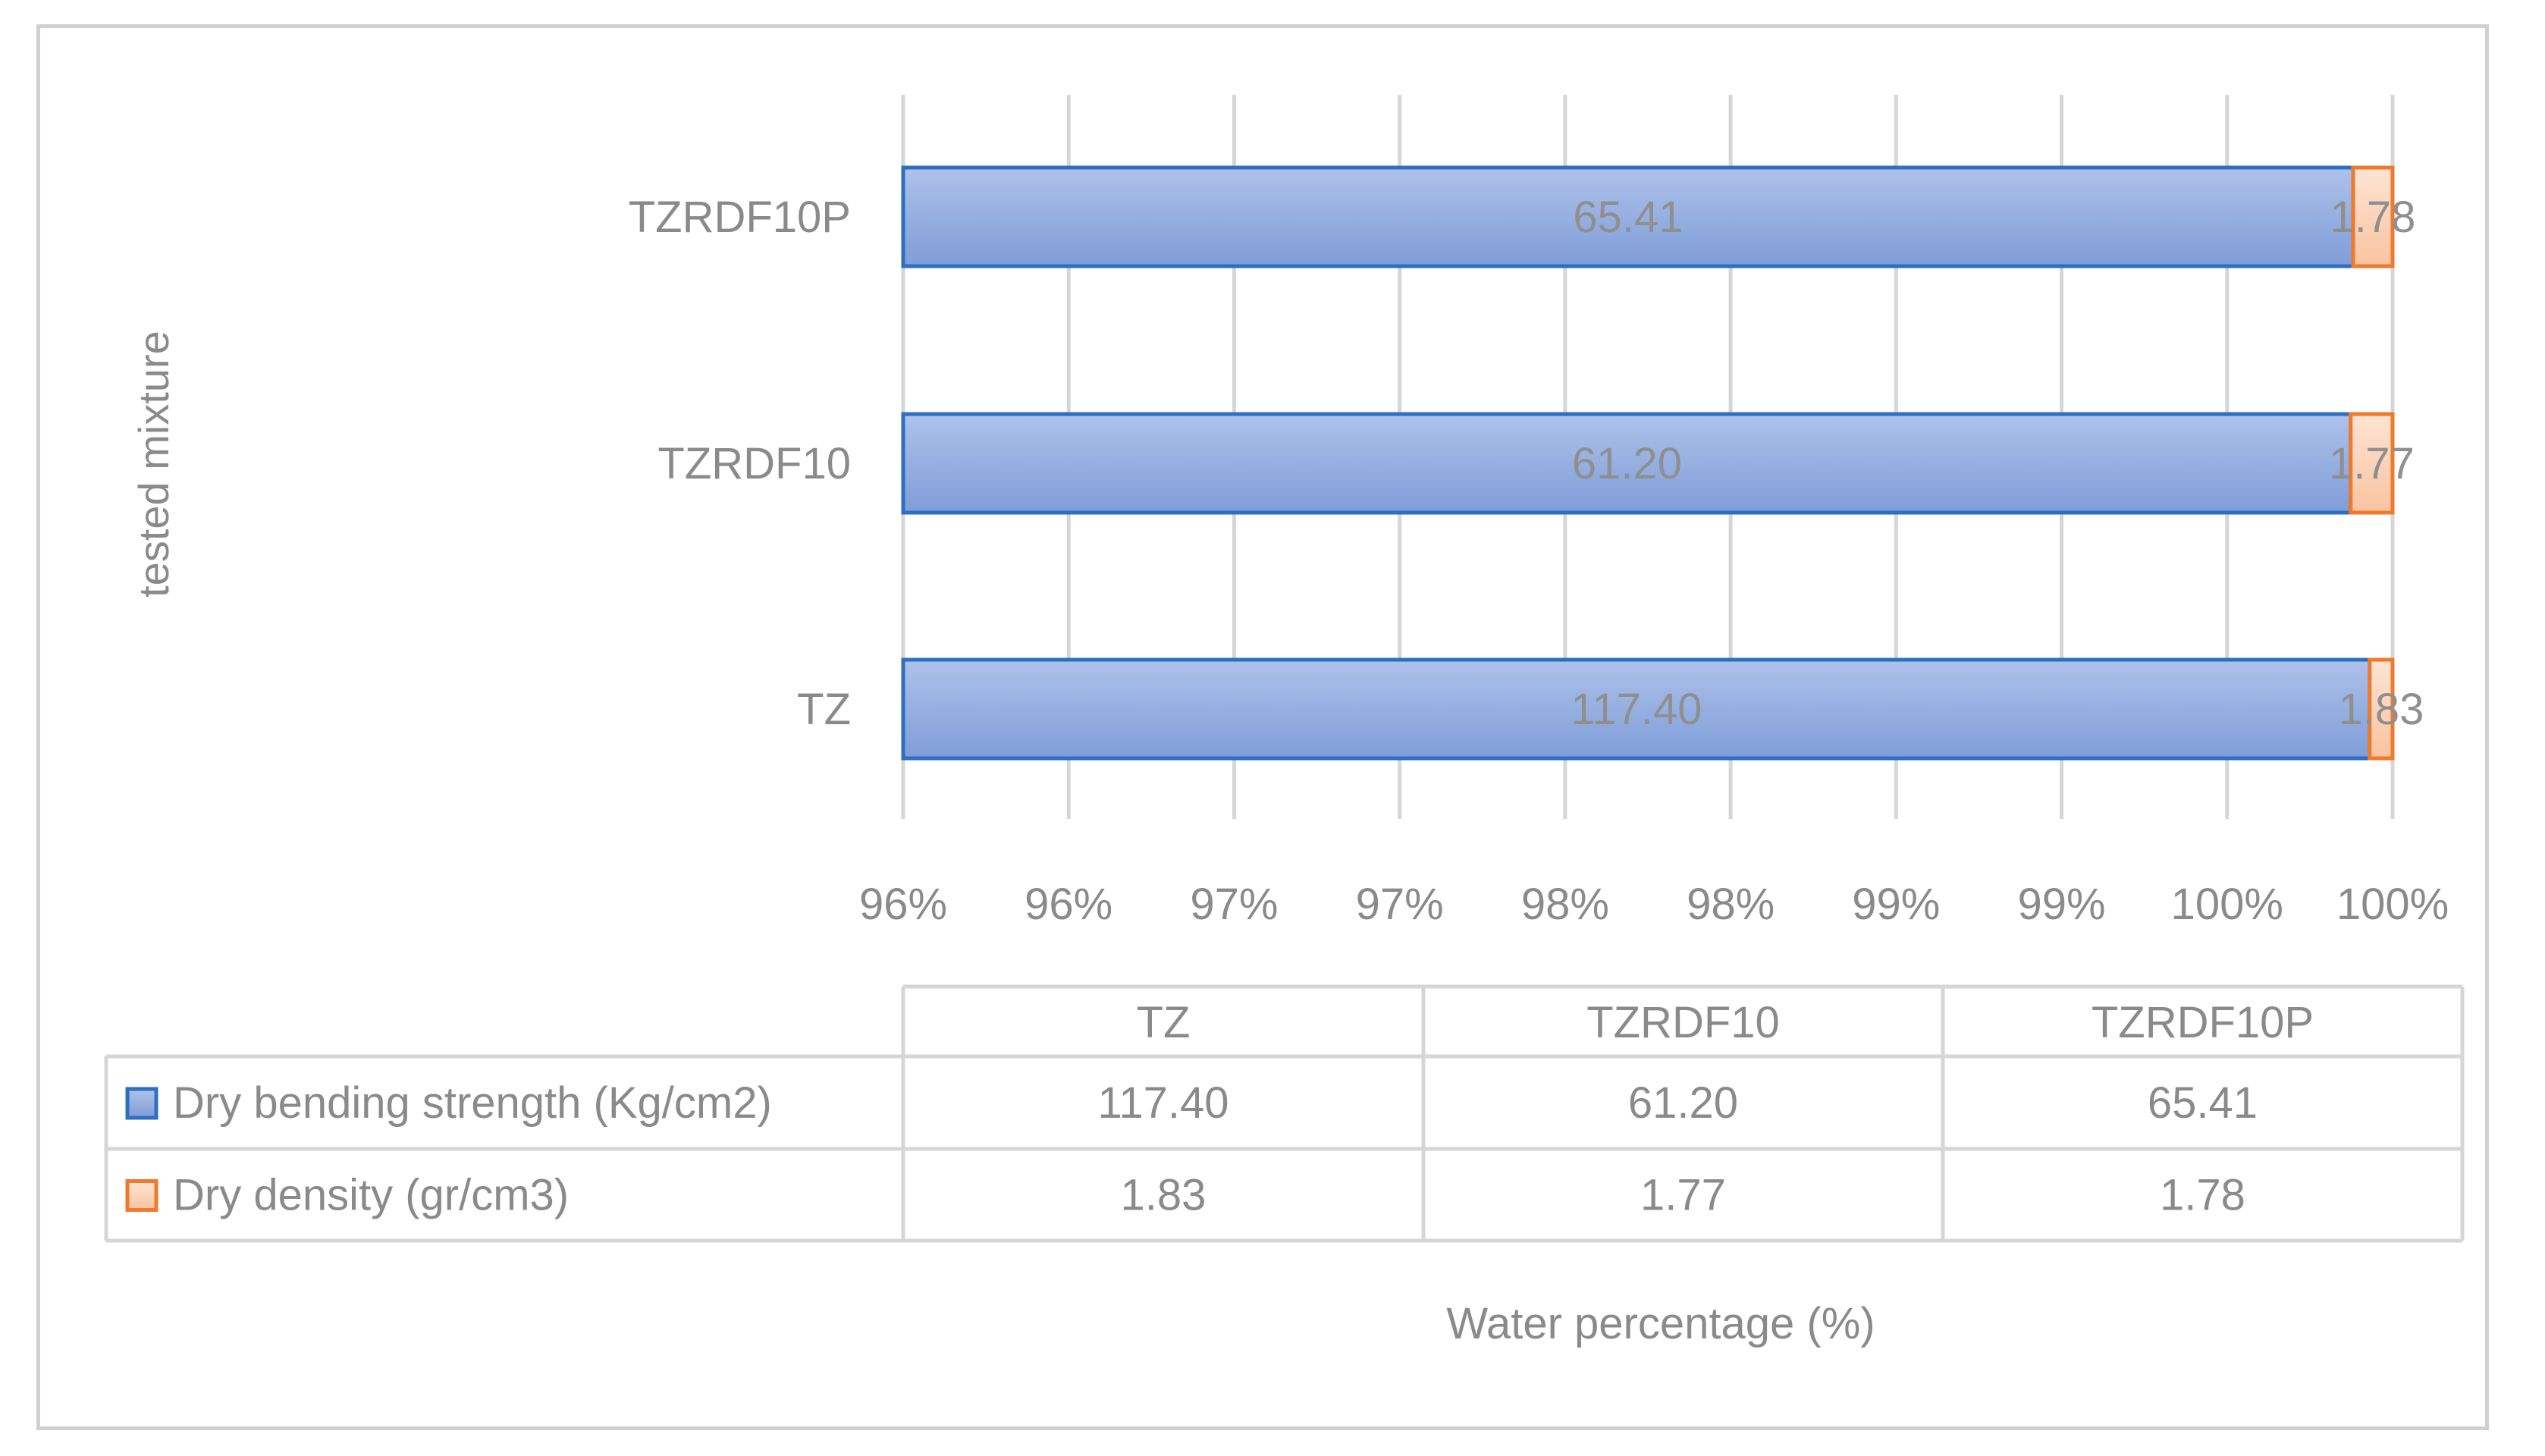 Image resolution: width=2545 pixels, height=1456 pixels. Describe the element at coordinates (2202, 1195) in the screenshot. I see `table-value-cell: 1.78` at that location.